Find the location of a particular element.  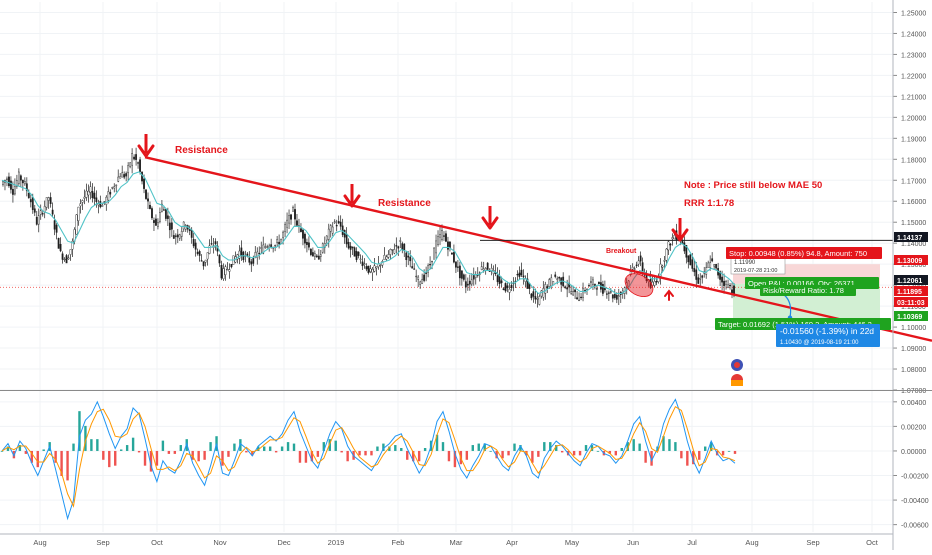

dividend-icon is located at coordinates (737, 380).